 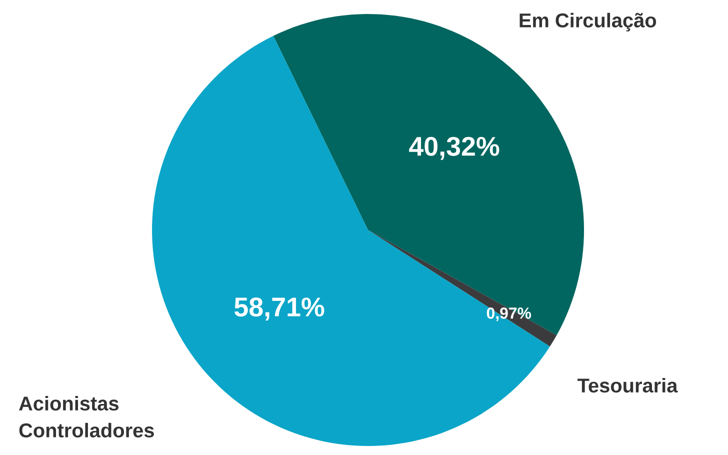 I want to click on slice-label: Tesouraria, so click(x=628, y=385).